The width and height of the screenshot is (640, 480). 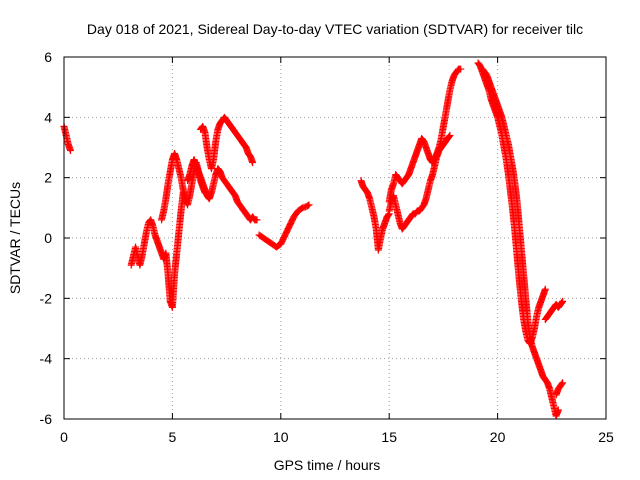 What do you see at coordinates (389, 437) in the screenshot?
I see `x-tick-label: 15` at bounding box center [389, 437].